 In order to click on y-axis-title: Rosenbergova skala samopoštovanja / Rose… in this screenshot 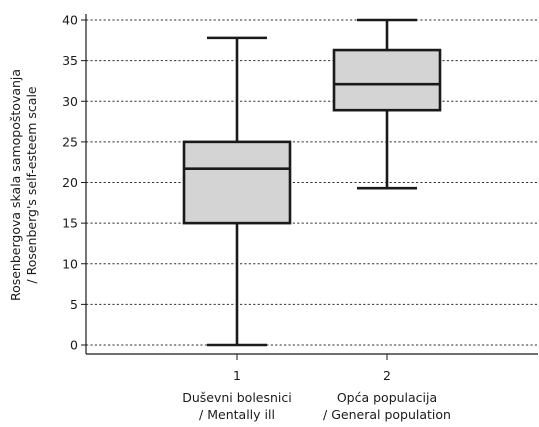, I will do `click(23, 185)`.